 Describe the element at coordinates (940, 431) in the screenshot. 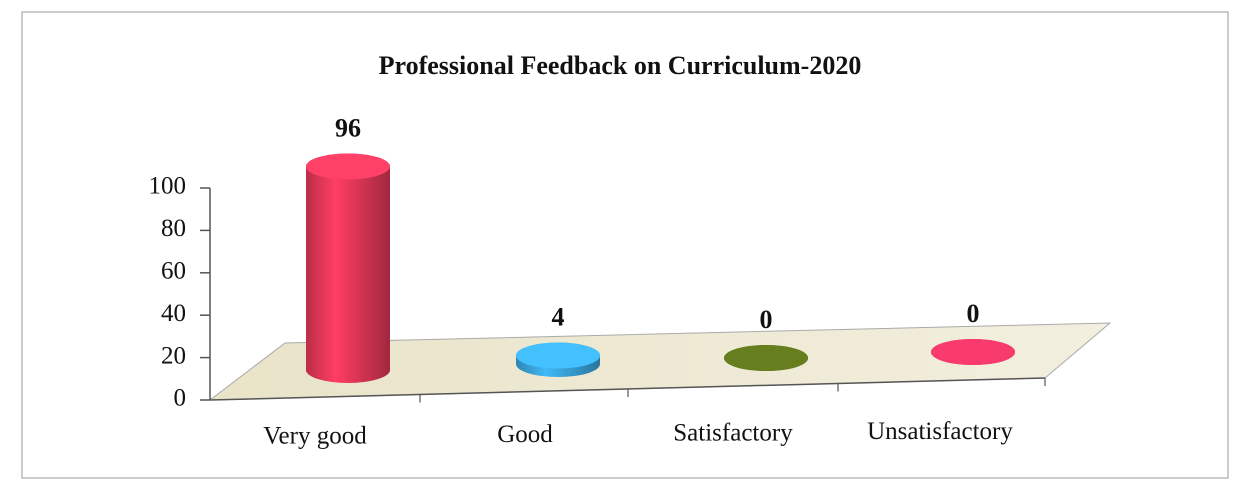

I see `x-tick-label: Unsatisfactory` at that location.